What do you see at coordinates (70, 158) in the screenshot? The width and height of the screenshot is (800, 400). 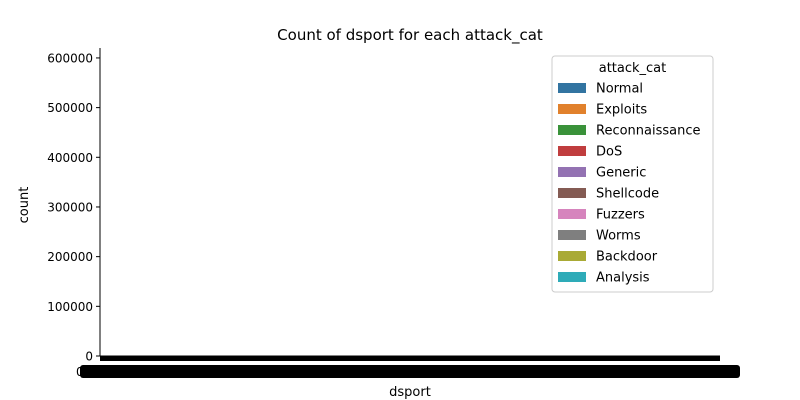 I see `y-tick-label: 400000` at bounding box center [70, 158].